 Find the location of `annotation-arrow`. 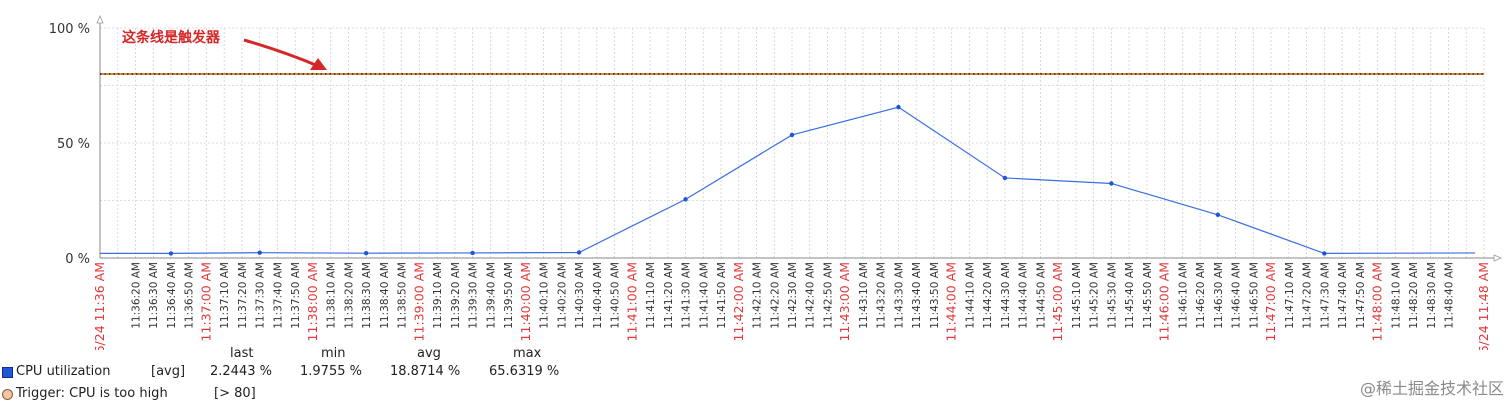

annotation-arrow is located at coordinates (281, 53).